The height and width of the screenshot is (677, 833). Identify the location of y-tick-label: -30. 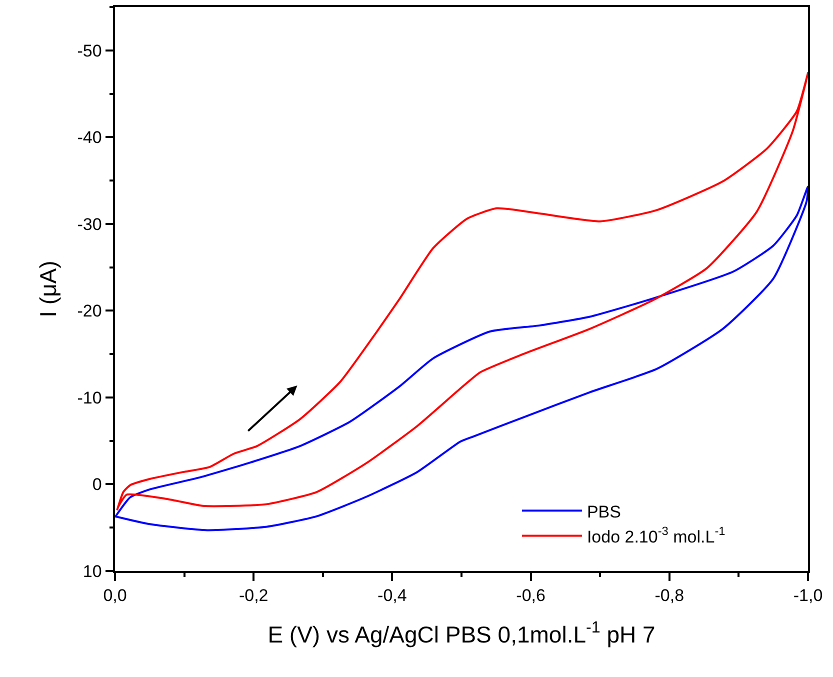
(89, 224).